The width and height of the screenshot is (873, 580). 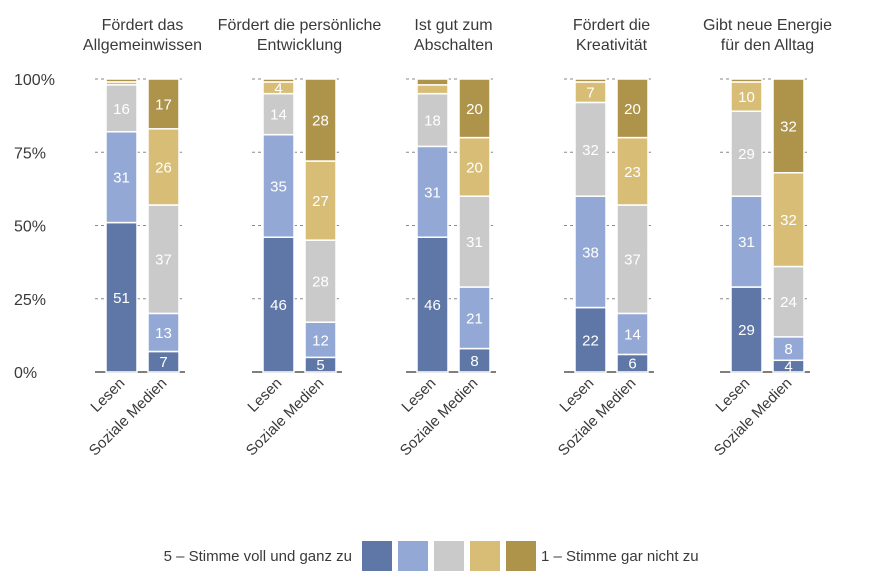 What do you see at coordinates (767, 35) in the screenshot?
I see `group-title: Gibt neue Energie für den Alltag` at bounding box center [767, 35].